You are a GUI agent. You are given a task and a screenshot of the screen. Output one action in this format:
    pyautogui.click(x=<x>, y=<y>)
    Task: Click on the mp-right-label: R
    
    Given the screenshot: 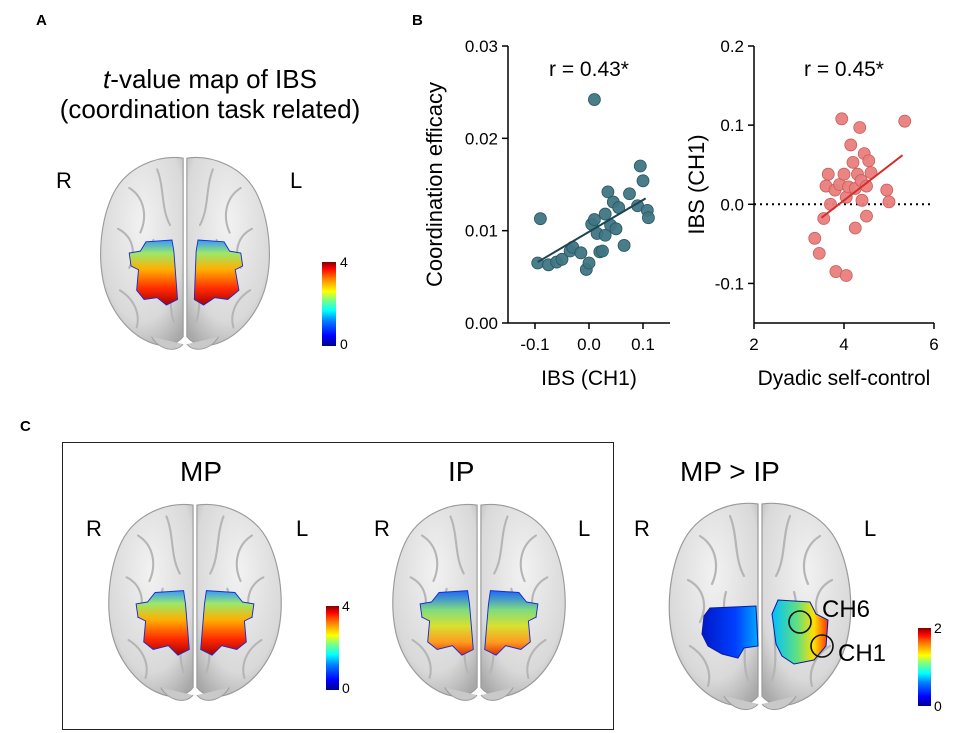 What is the action you would take?
    pyautogui.click(x=94, y=528)
    